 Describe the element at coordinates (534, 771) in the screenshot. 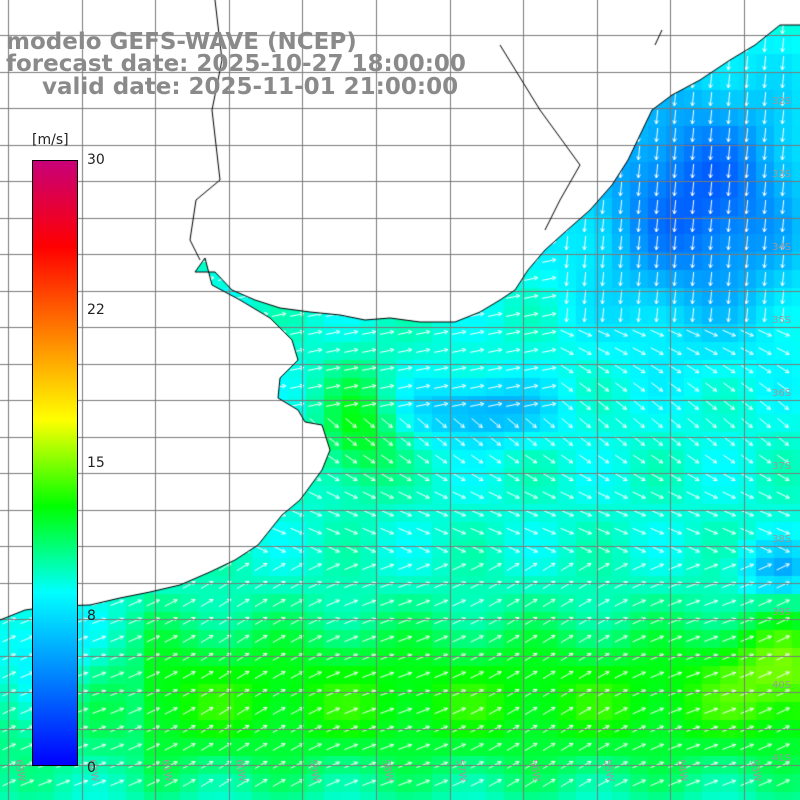

I see `lon-label-56W: 56W` at that location.